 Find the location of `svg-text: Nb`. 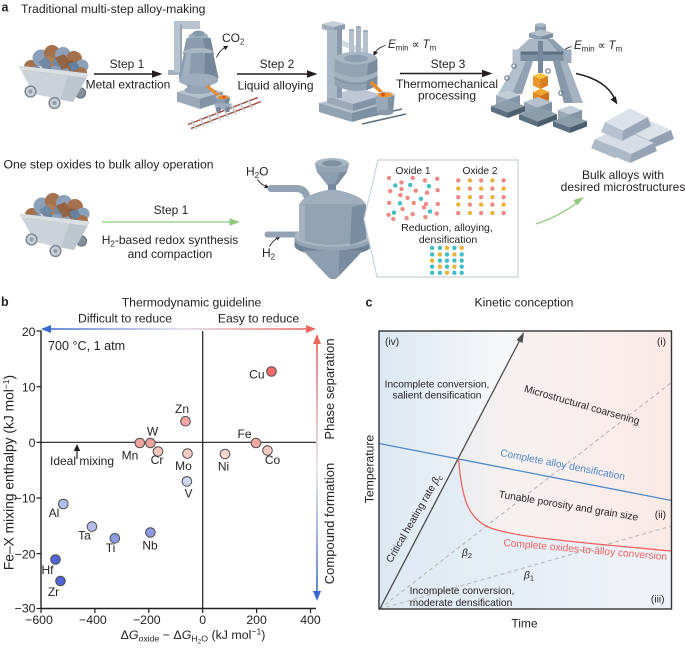

svg-text: Nb is located at coordinates (150, 546).